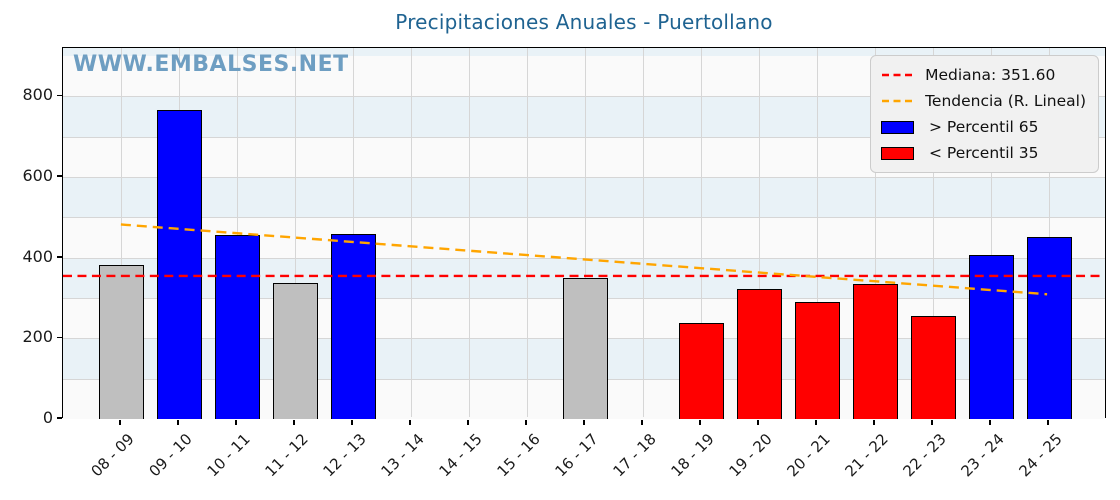 This screenshot has height=500, width=1120. I want to click on median-dash-icon, so click(898, 75).